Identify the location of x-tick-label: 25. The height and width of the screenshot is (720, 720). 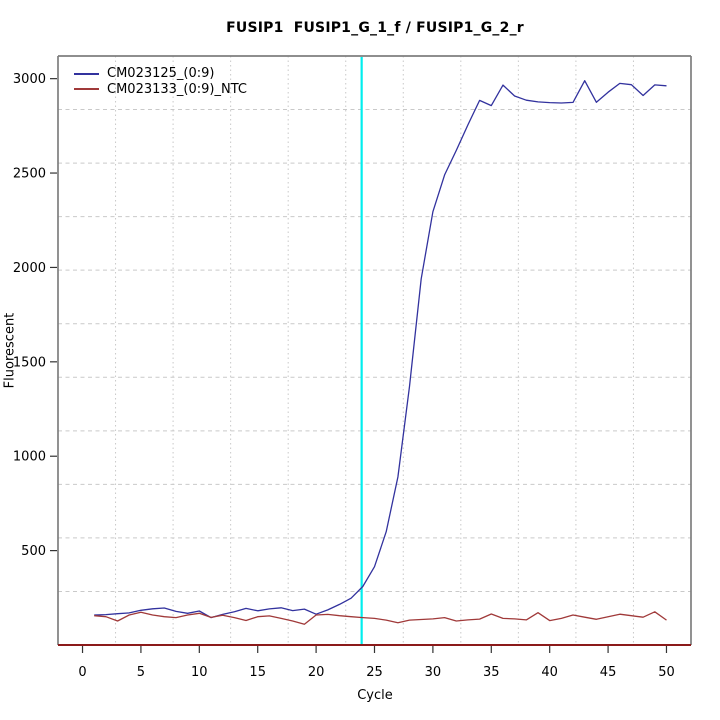
(374, 672).